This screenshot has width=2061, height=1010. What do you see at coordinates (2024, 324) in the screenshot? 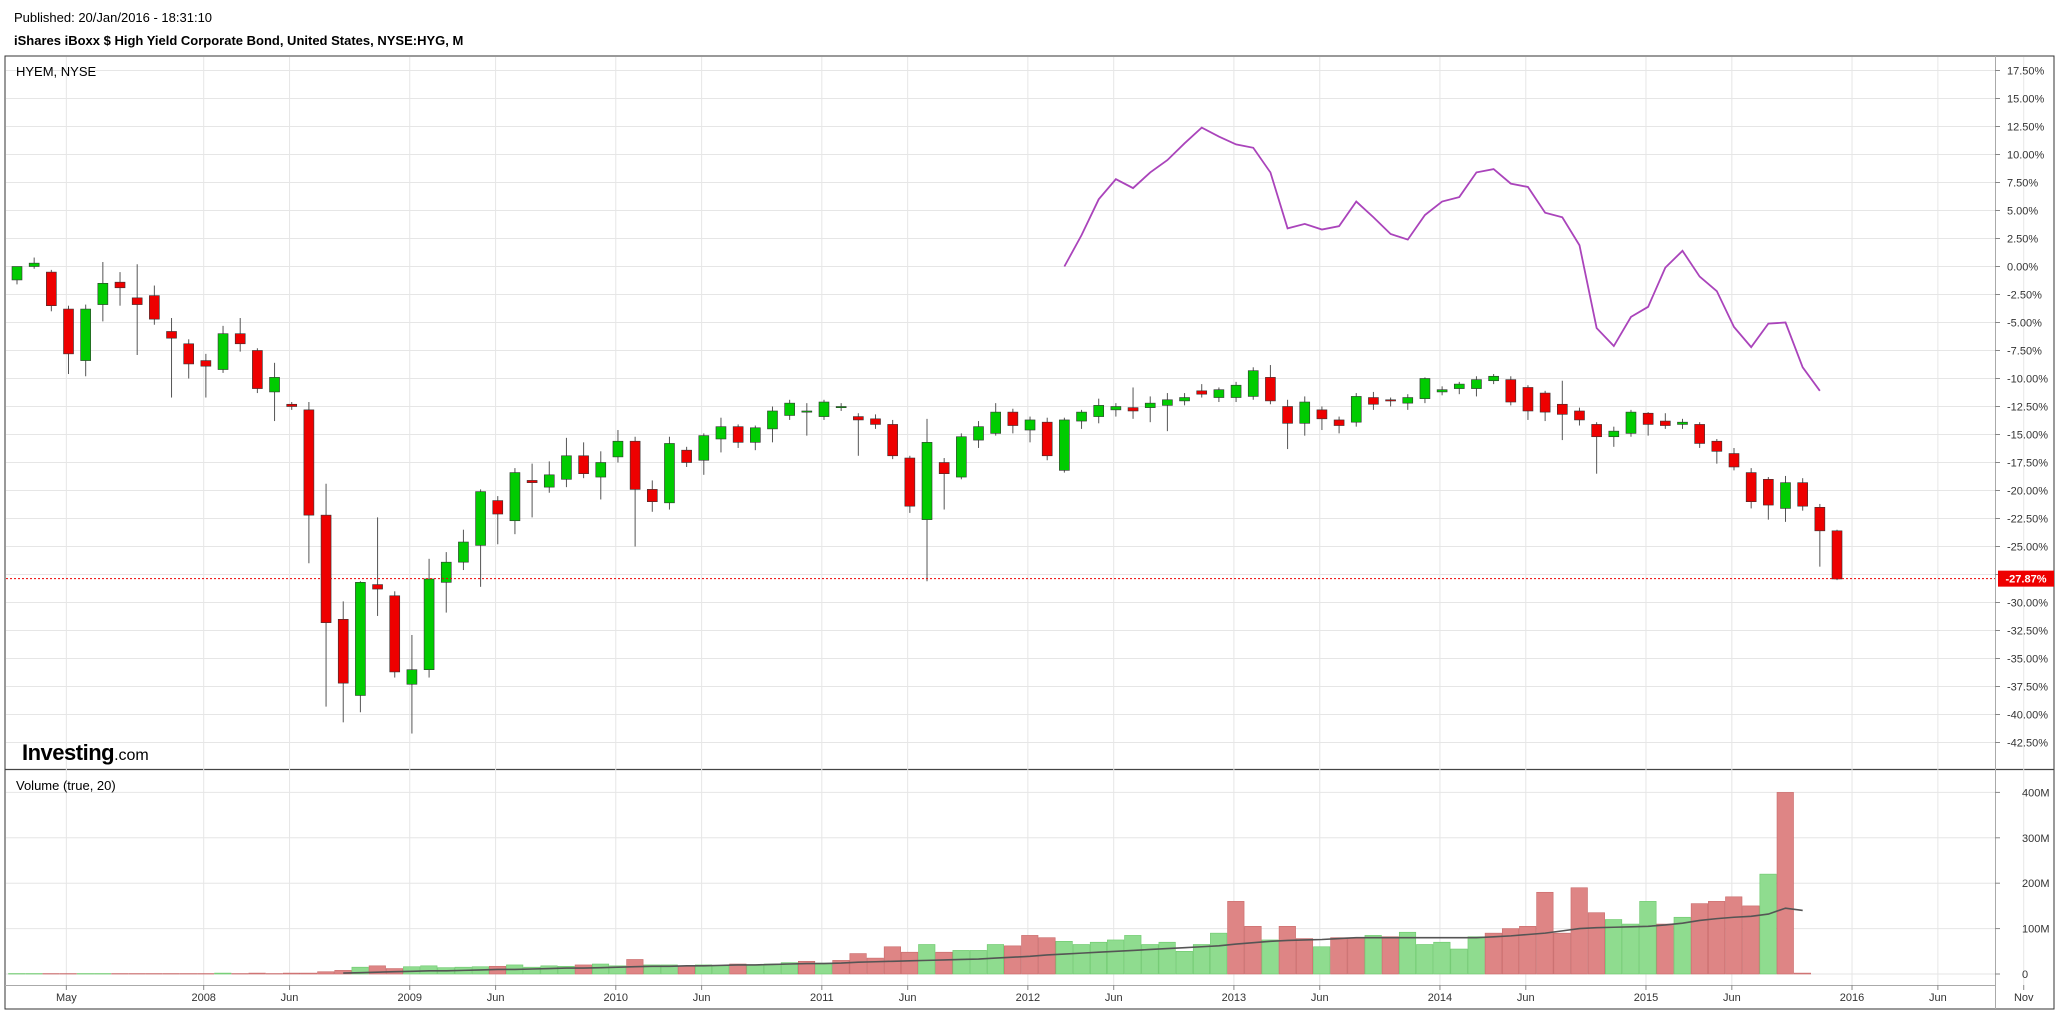
I see `price-tick-label: -5.00%` at bounding box center [2024, 324].